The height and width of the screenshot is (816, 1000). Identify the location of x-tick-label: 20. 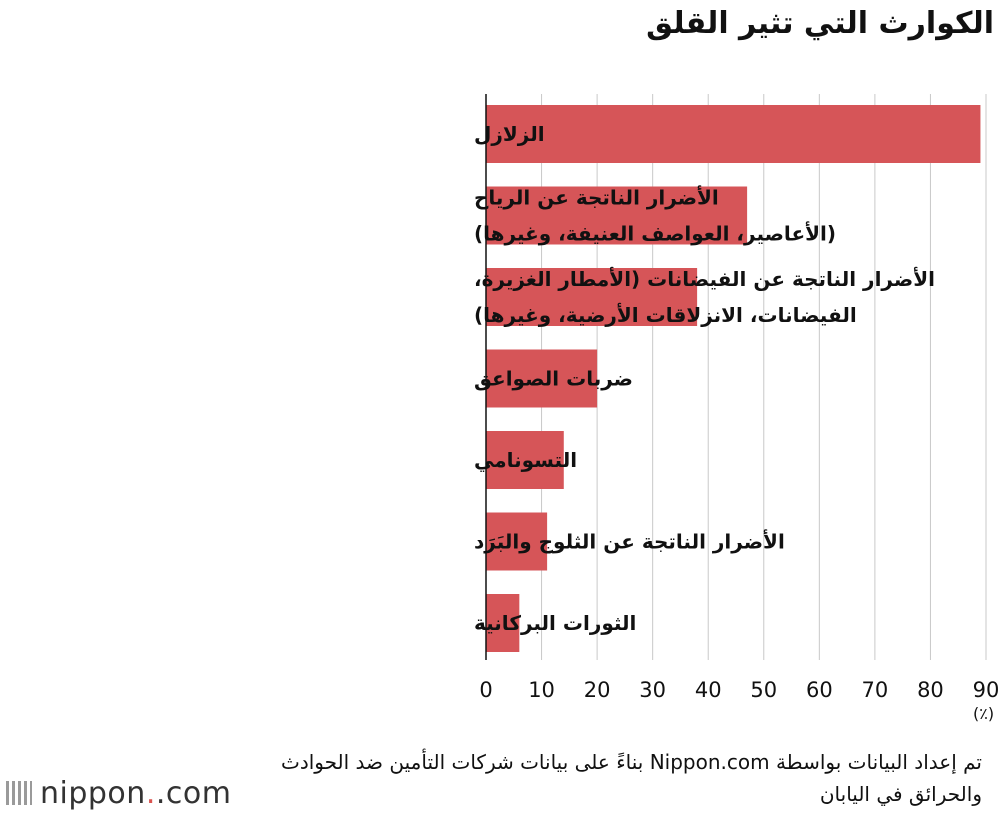
(597, 690).